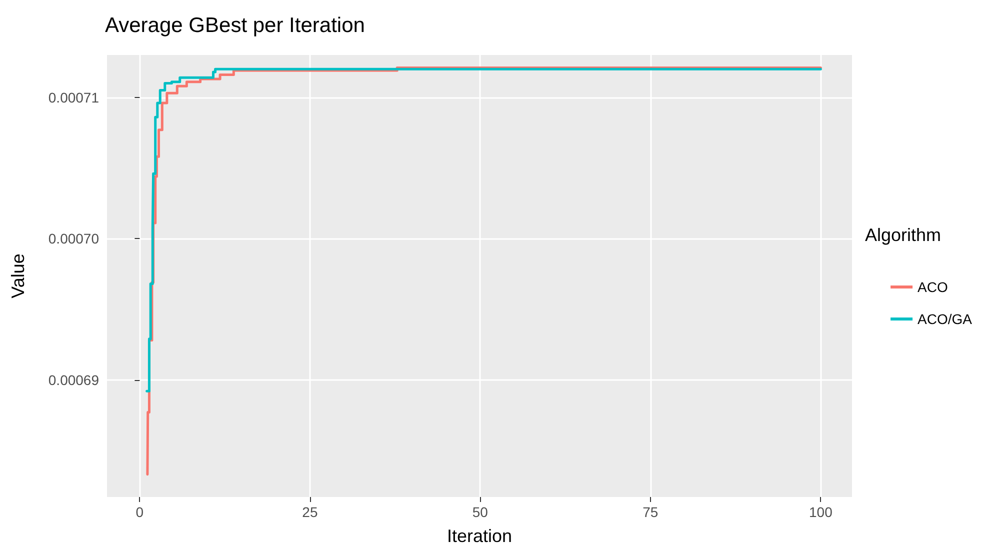  Describe the element at coordinates (18, 276) in the screenshot. I see `y-axis-title: Value` at that location.